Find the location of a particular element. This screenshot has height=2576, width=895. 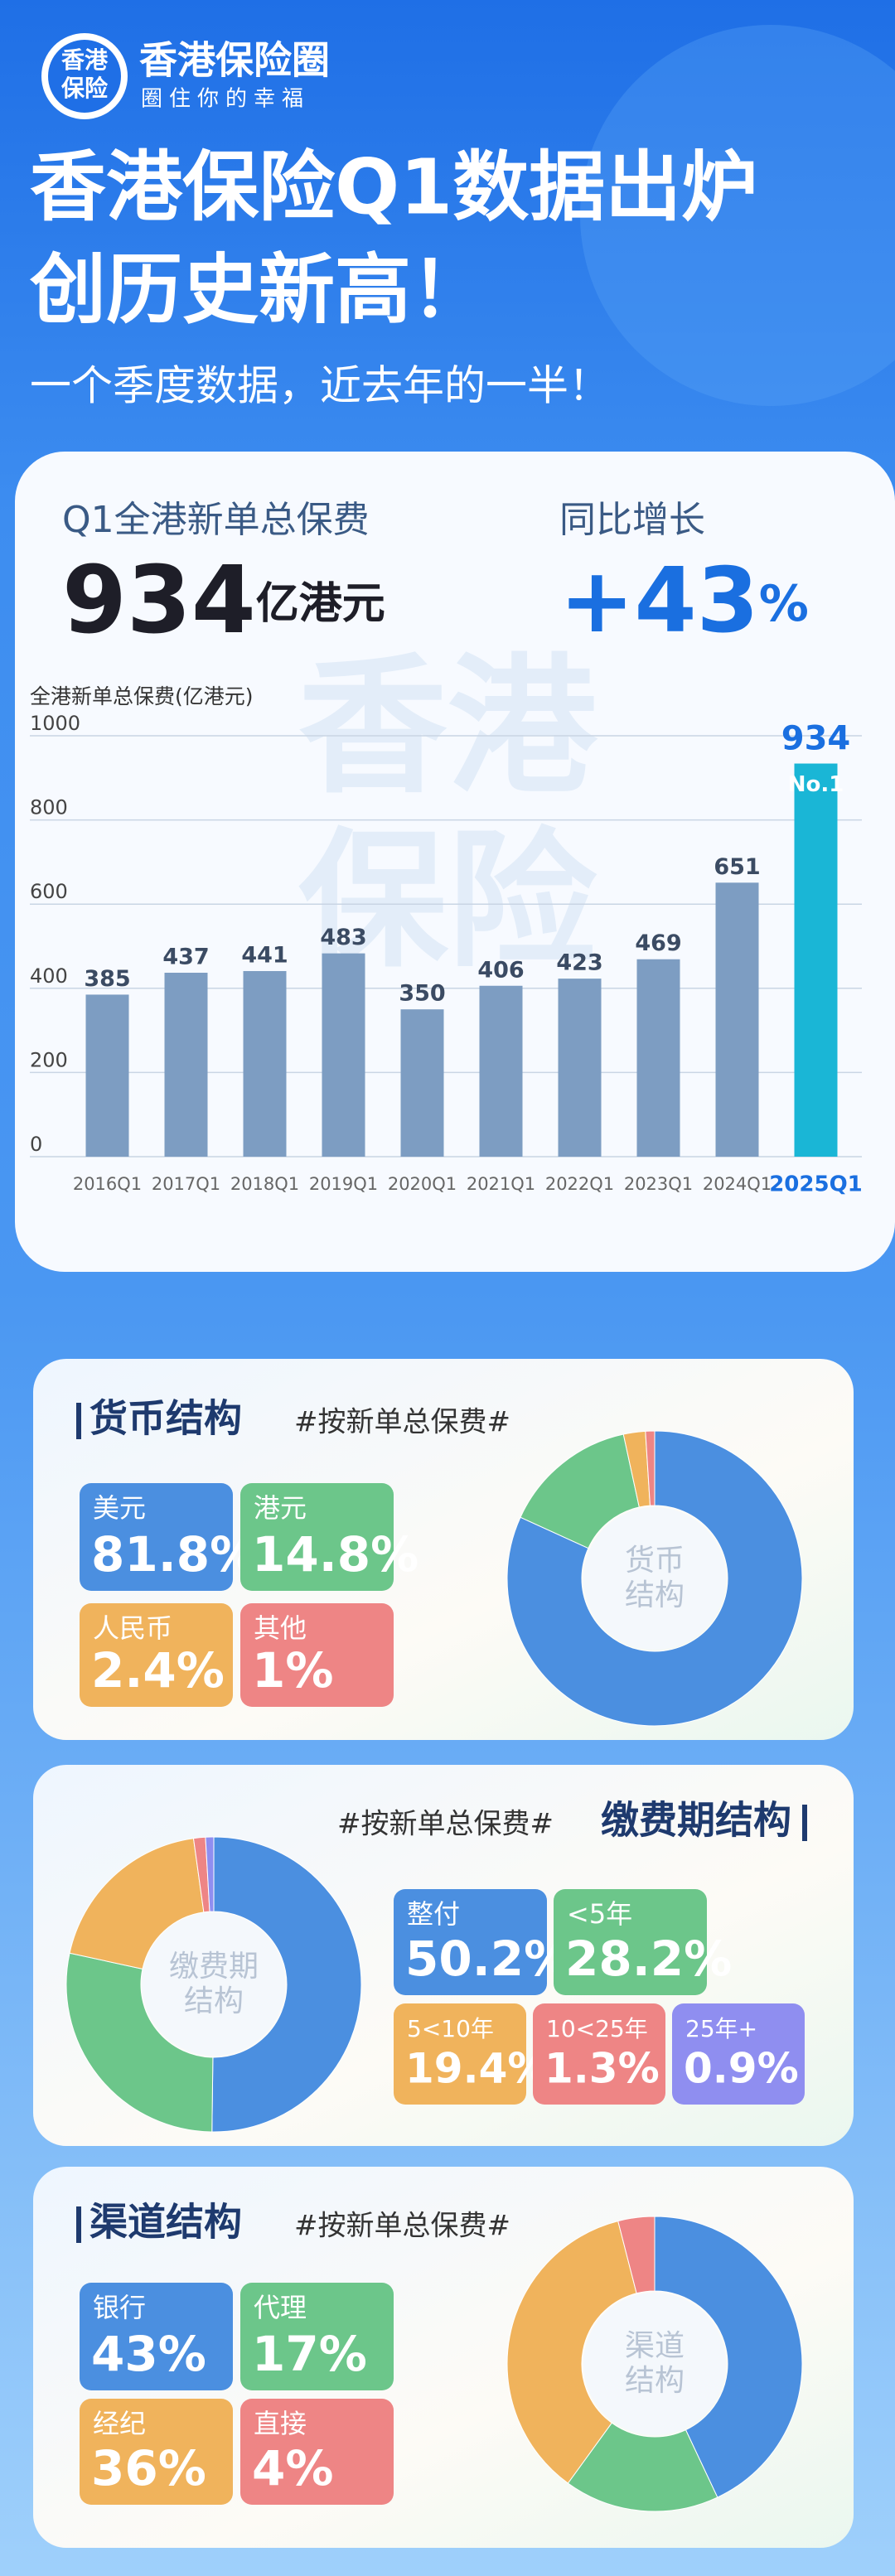

legend-value: 2.4% is located at coordinates (158, 1670).